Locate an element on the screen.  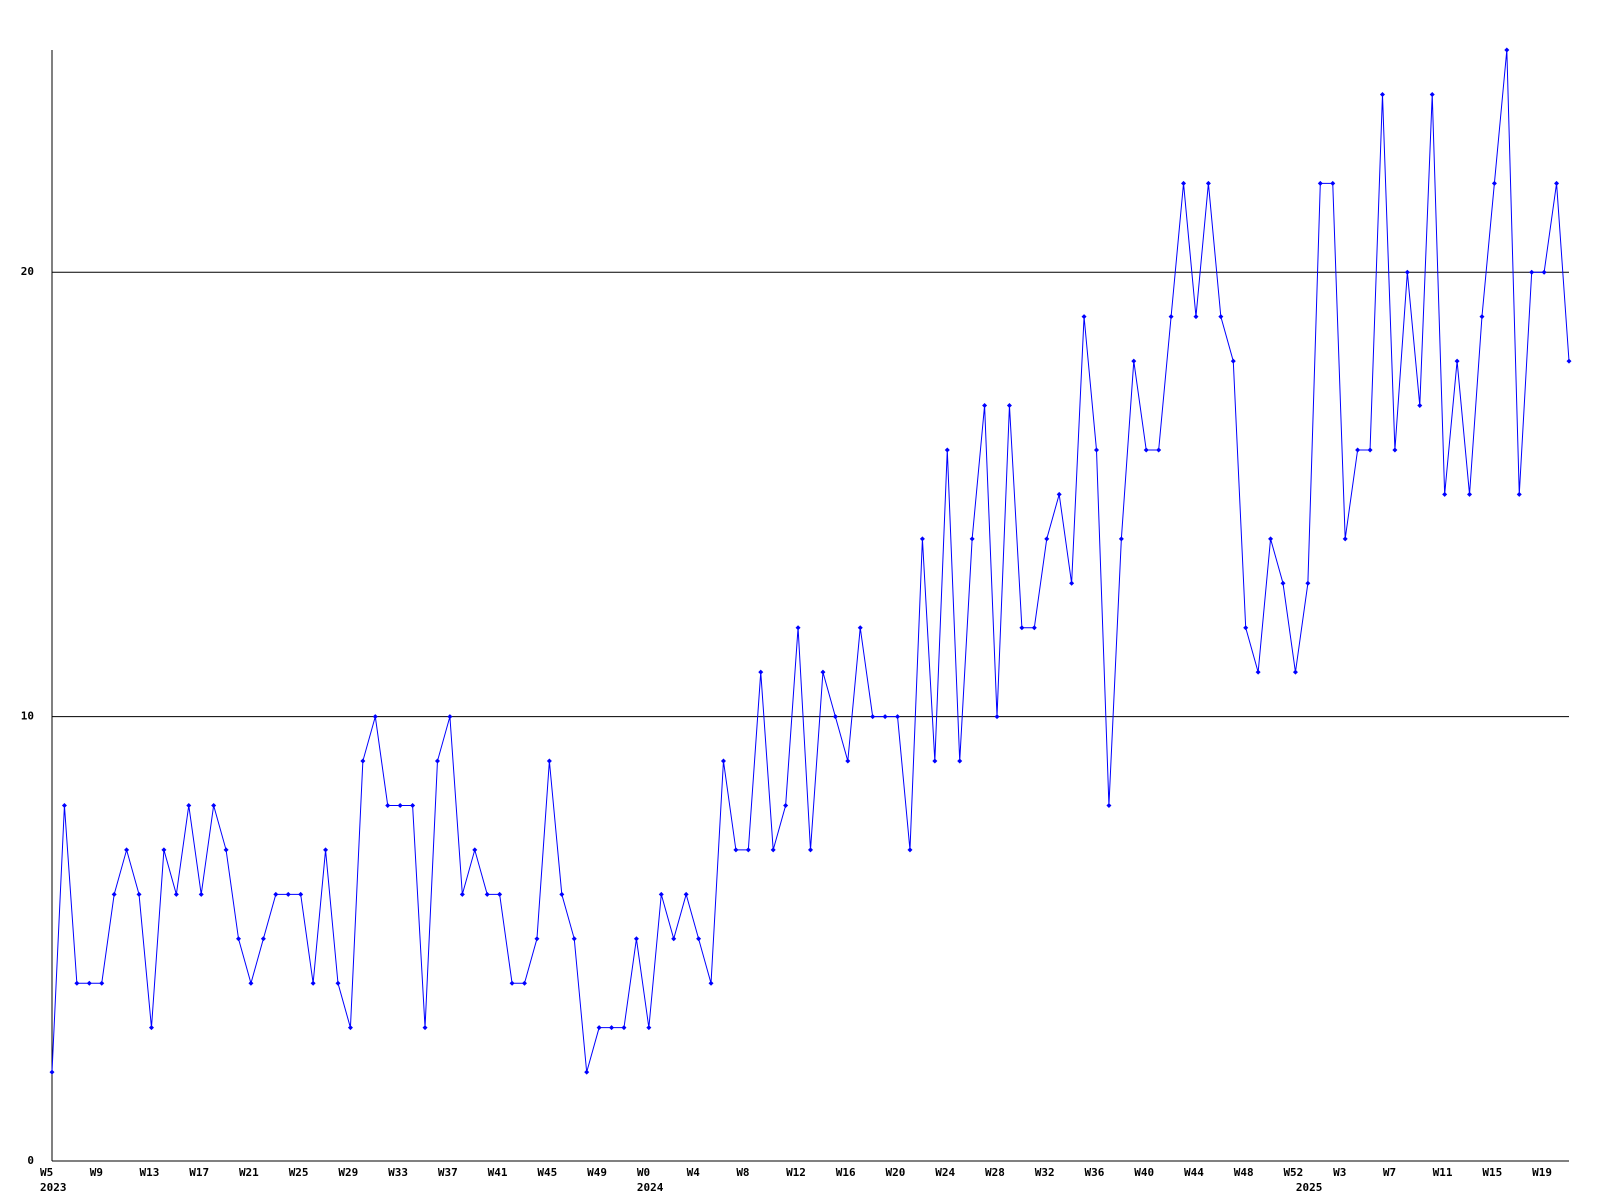
x-tick-label: W16 is located at coordinates (846, 1172).